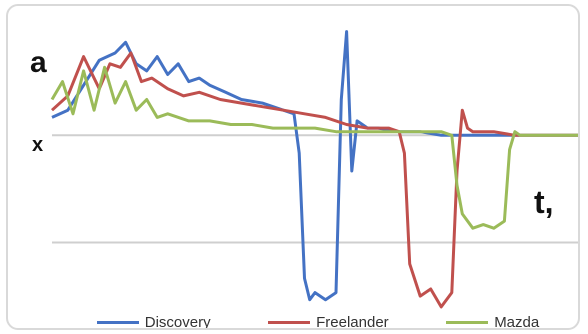 The width and height of the screenshot is (588, 334). What do you see at coordinates (37, 145) in the screenshot?
I see `baseline-label: x` at bounding box center [37, 145].